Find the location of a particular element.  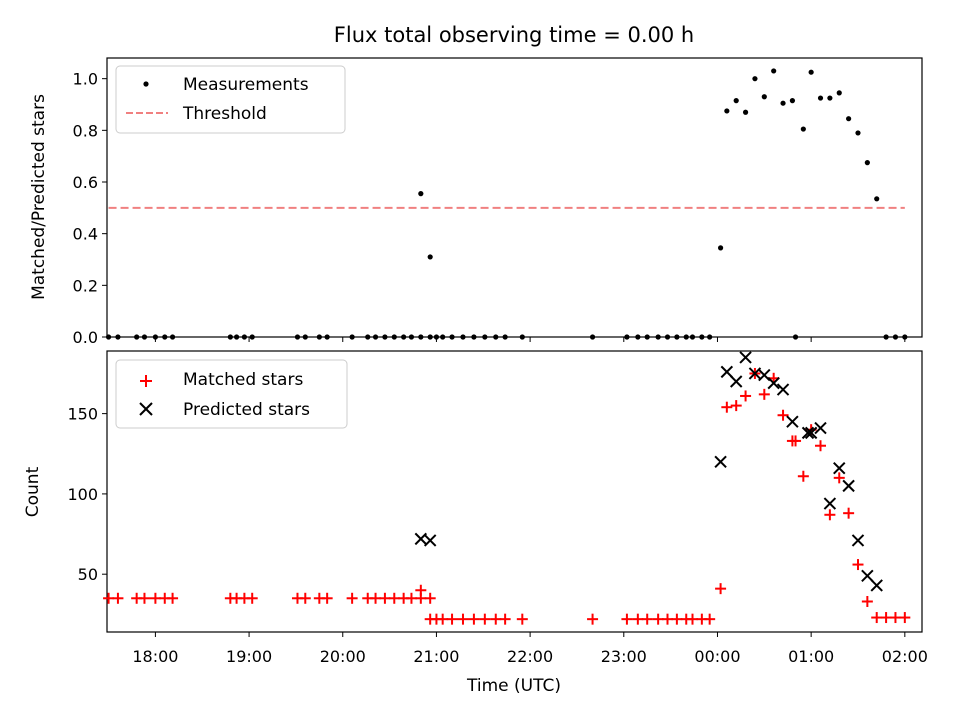

x-tick-label: 19:00 is located at coordinates (249, 656).